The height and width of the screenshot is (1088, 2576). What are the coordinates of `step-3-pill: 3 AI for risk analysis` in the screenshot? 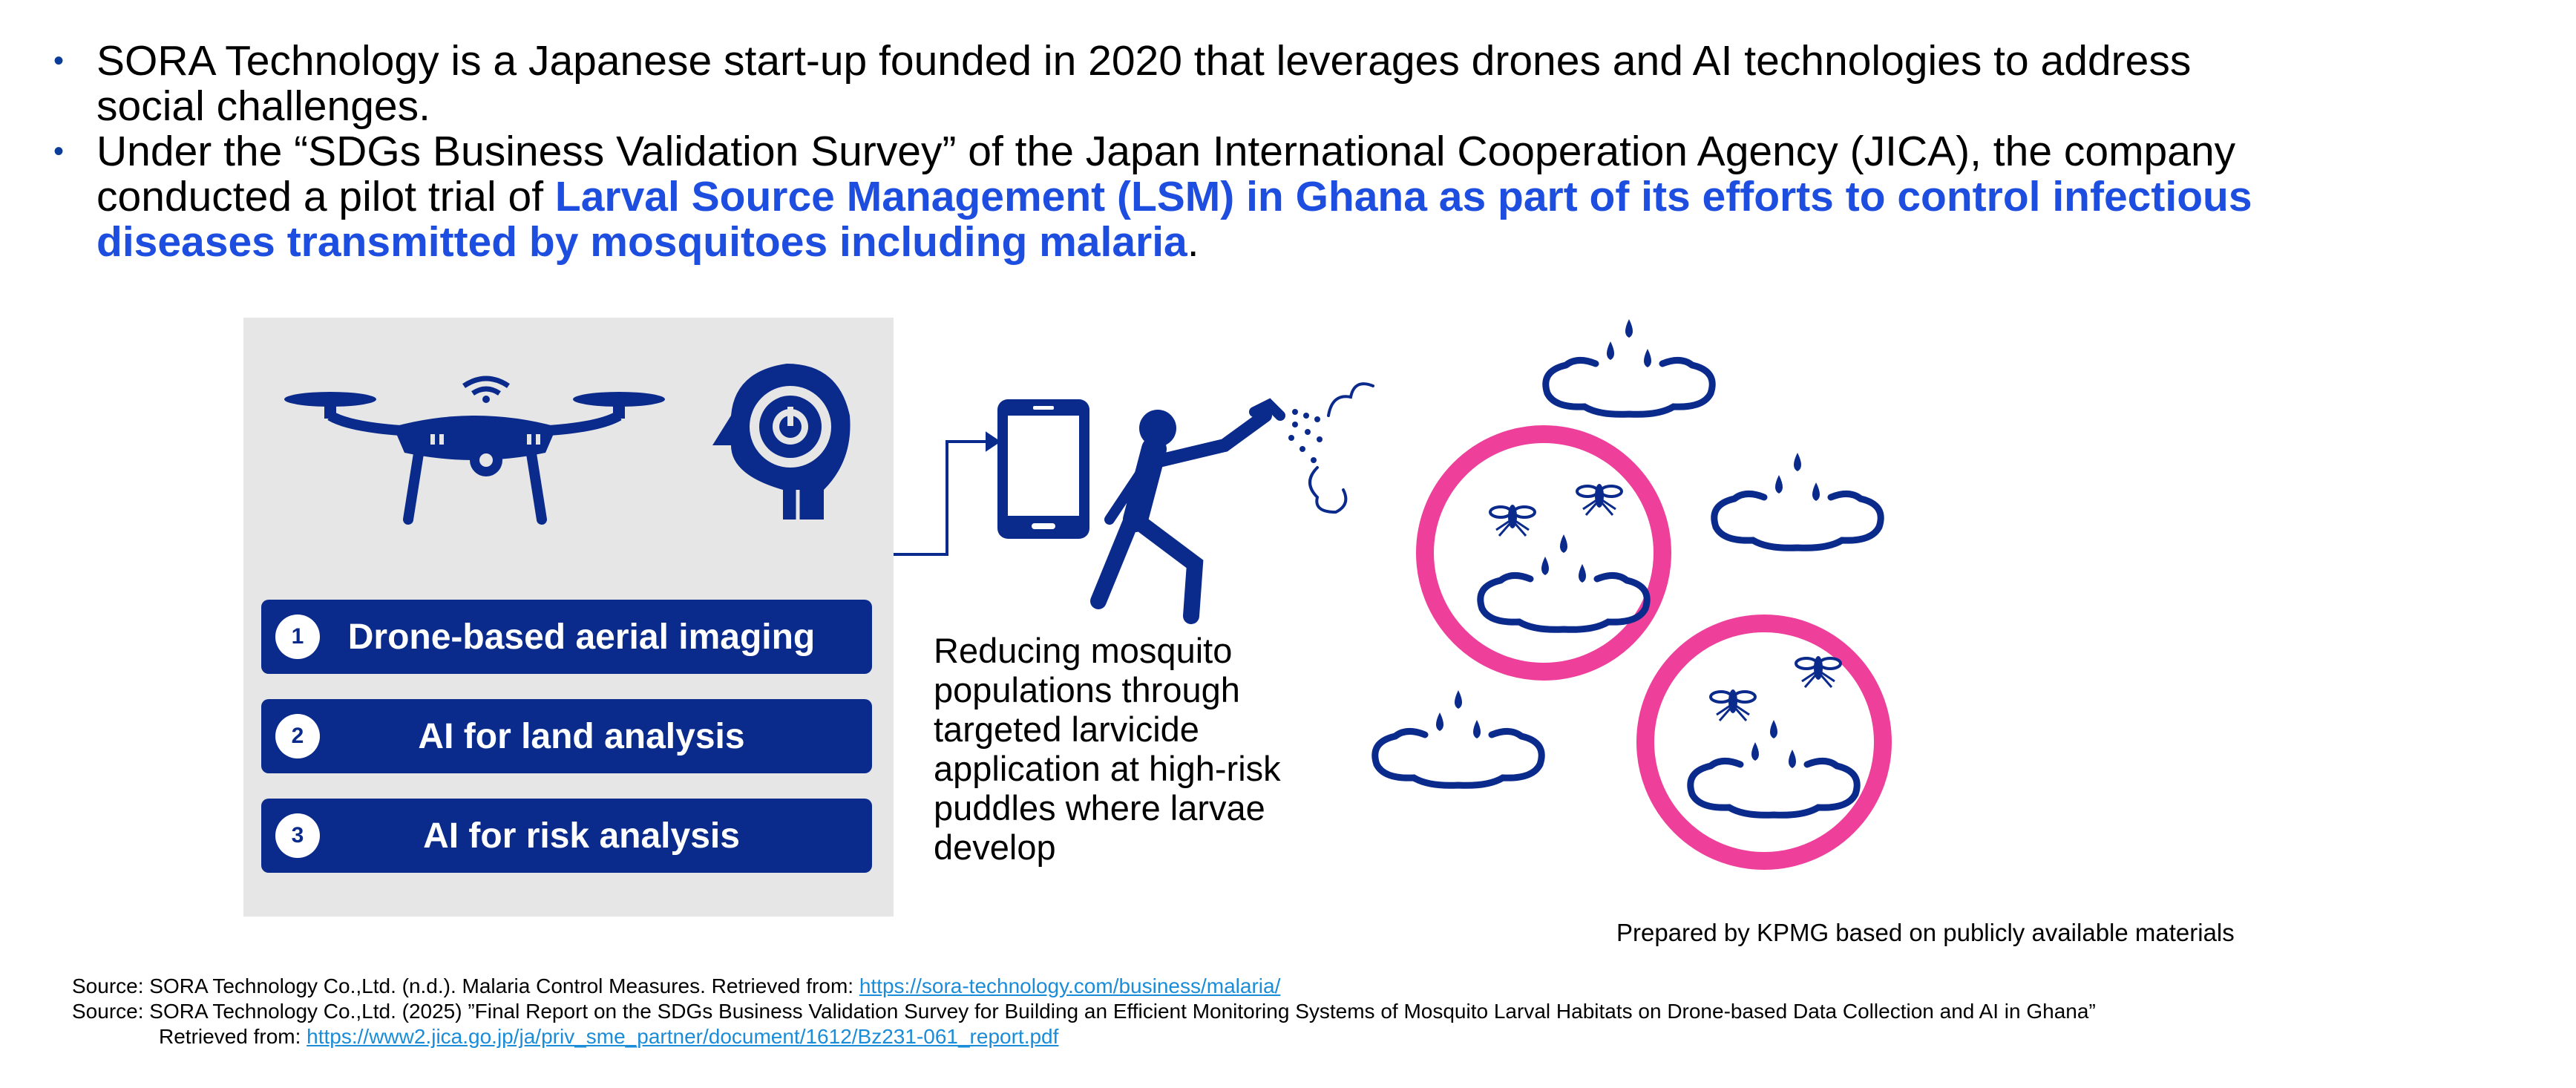 It's located at (566, 836).